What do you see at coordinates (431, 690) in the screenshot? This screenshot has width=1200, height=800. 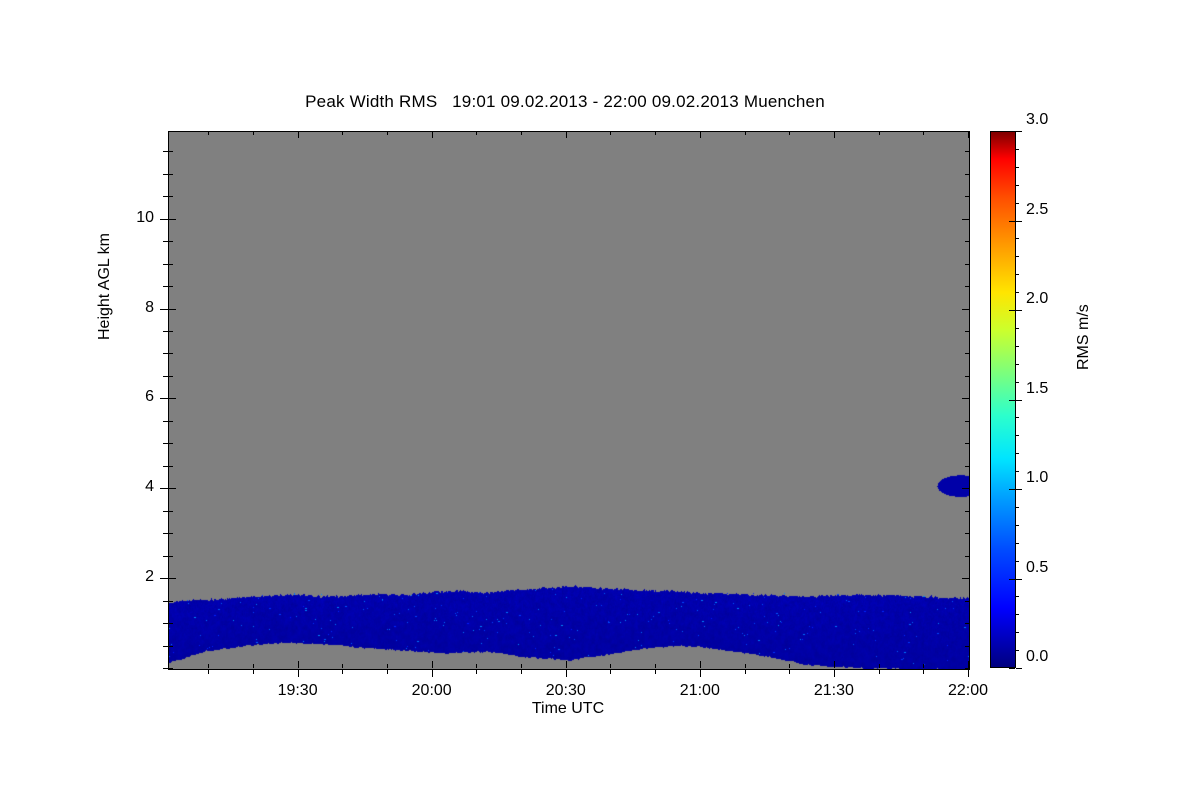 I see `x-tick-label: 20:00` at bounding box center [431, 690].